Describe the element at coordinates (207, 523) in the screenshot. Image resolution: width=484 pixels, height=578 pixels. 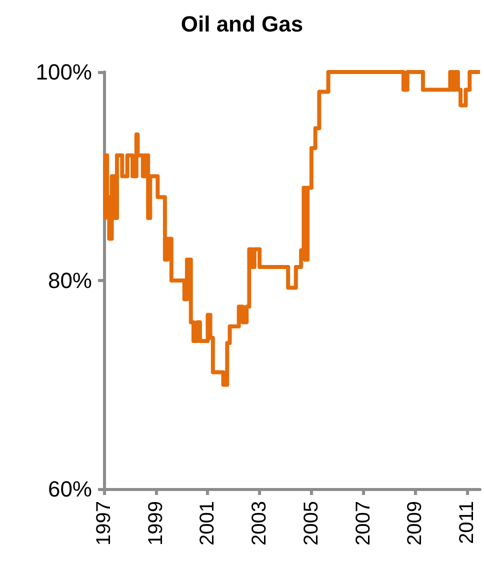
I see `x-tick-label: 2001` at that location.